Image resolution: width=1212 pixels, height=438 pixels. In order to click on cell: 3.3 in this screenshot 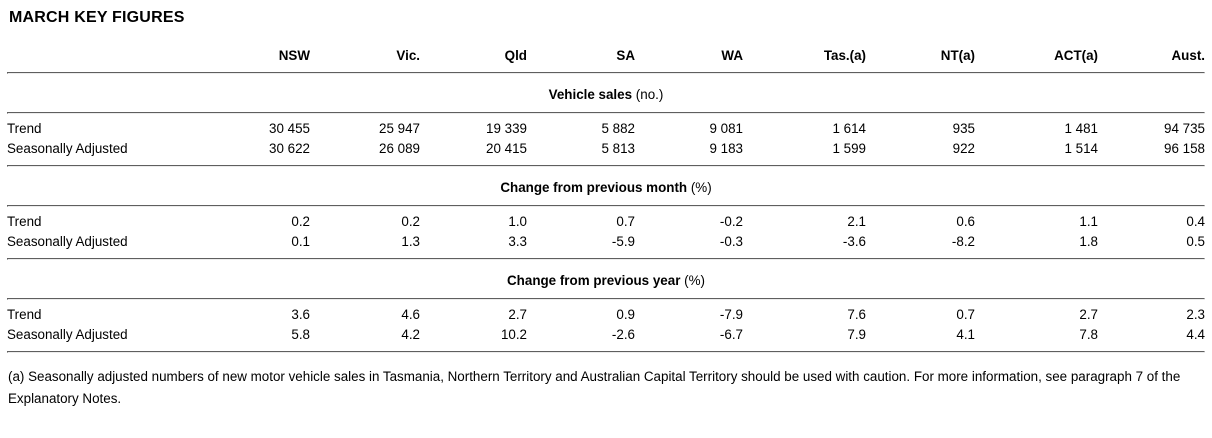, I will do `click(517, 241)`.